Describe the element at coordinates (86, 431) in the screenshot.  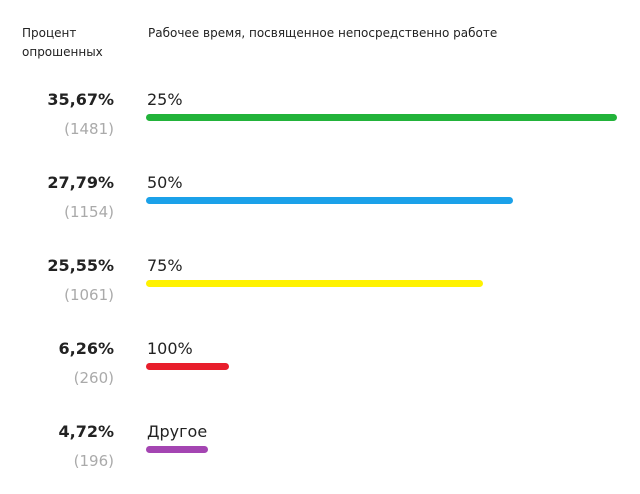
I see `value-label: 4,72%` at that location.